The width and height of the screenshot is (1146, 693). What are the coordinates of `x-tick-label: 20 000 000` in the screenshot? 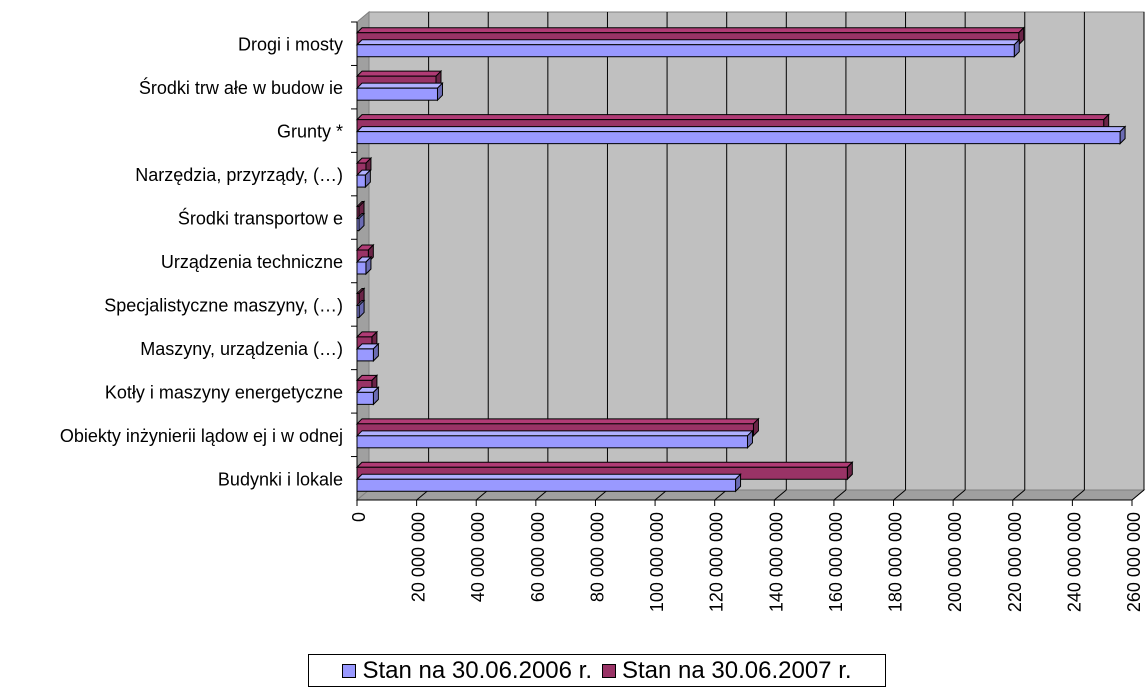 It's located at (419, 557).